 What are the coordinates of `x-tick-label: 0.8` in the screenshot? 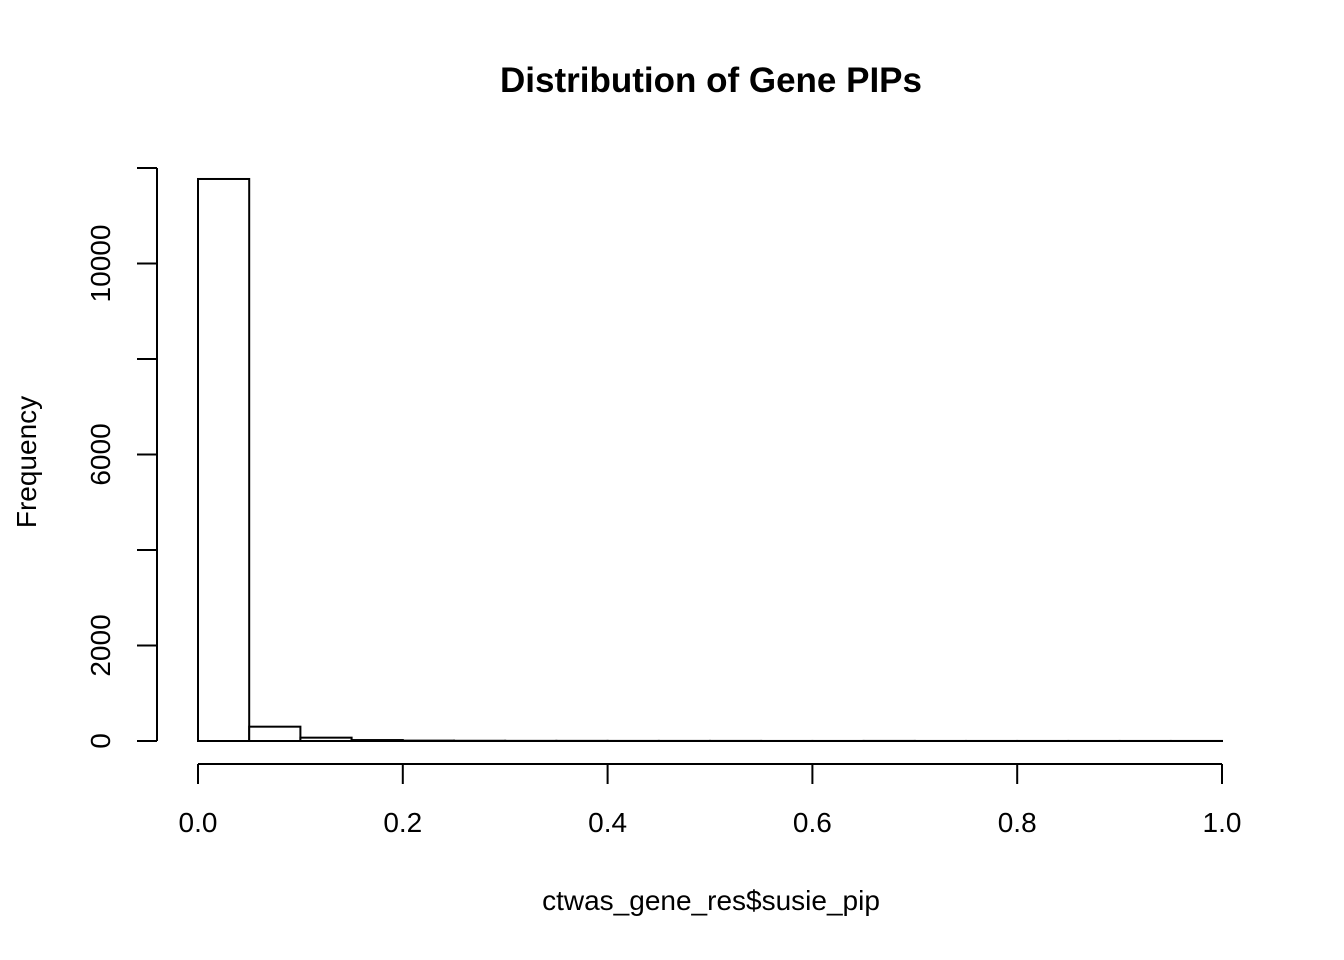 It's located at (1017, 822).